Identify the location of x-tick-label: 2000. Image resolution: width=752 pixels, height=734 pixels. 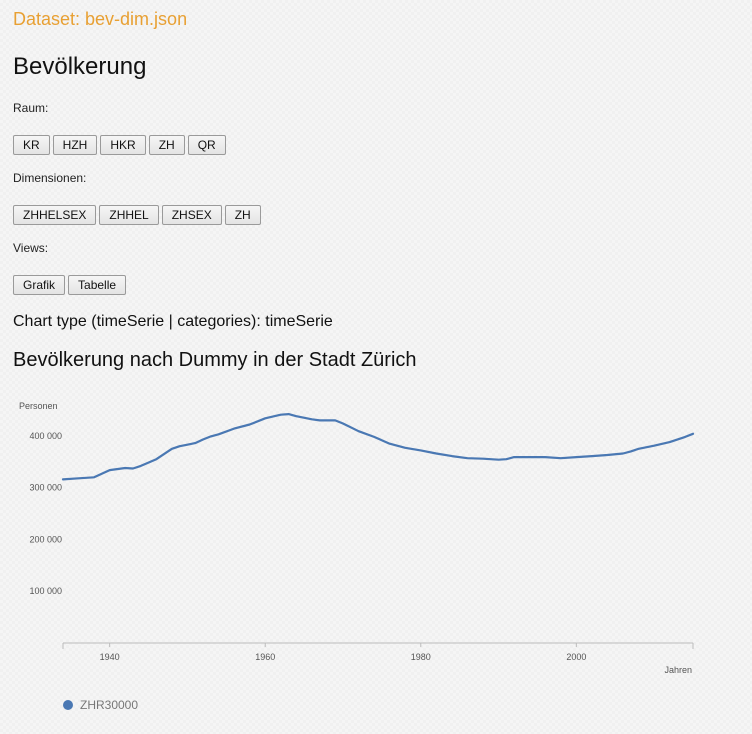
(576, 657).